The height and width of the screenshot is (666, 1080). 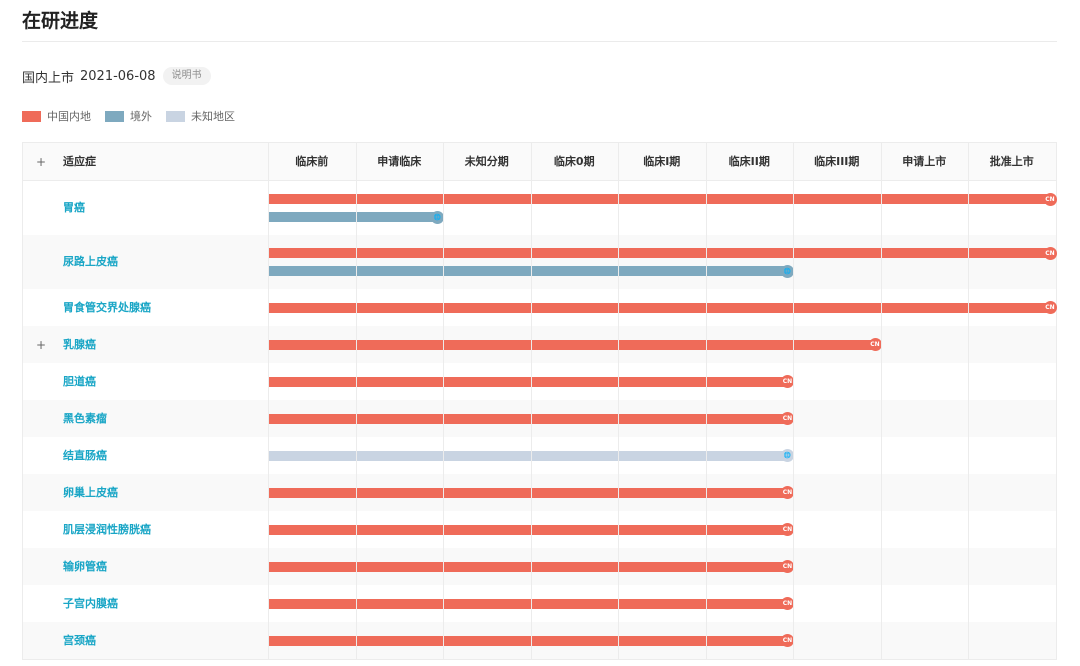 I want to click on indication-link: 乳腺癌, so click(x=79, y=344).